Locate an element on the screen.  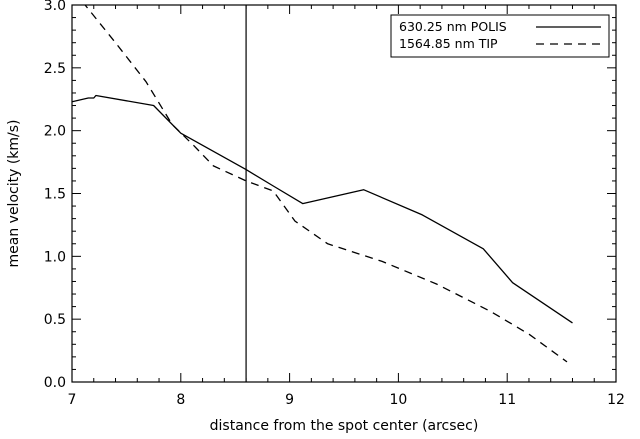
legend-label: 630.25 nm POLIS is located at coordinates (453, 26).